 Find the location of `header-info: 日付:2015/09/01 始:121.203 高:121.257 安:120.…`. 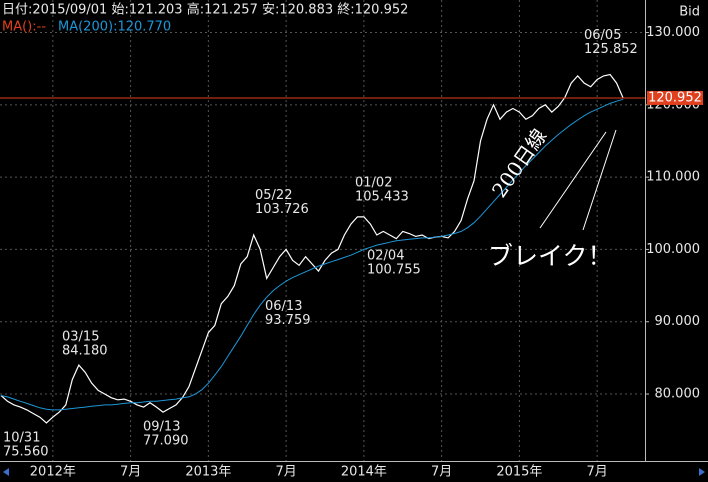

header-info: 日付:2015/09/01 始:121.203 高:121.257 安:120.… is located at coordinates (205, 10).